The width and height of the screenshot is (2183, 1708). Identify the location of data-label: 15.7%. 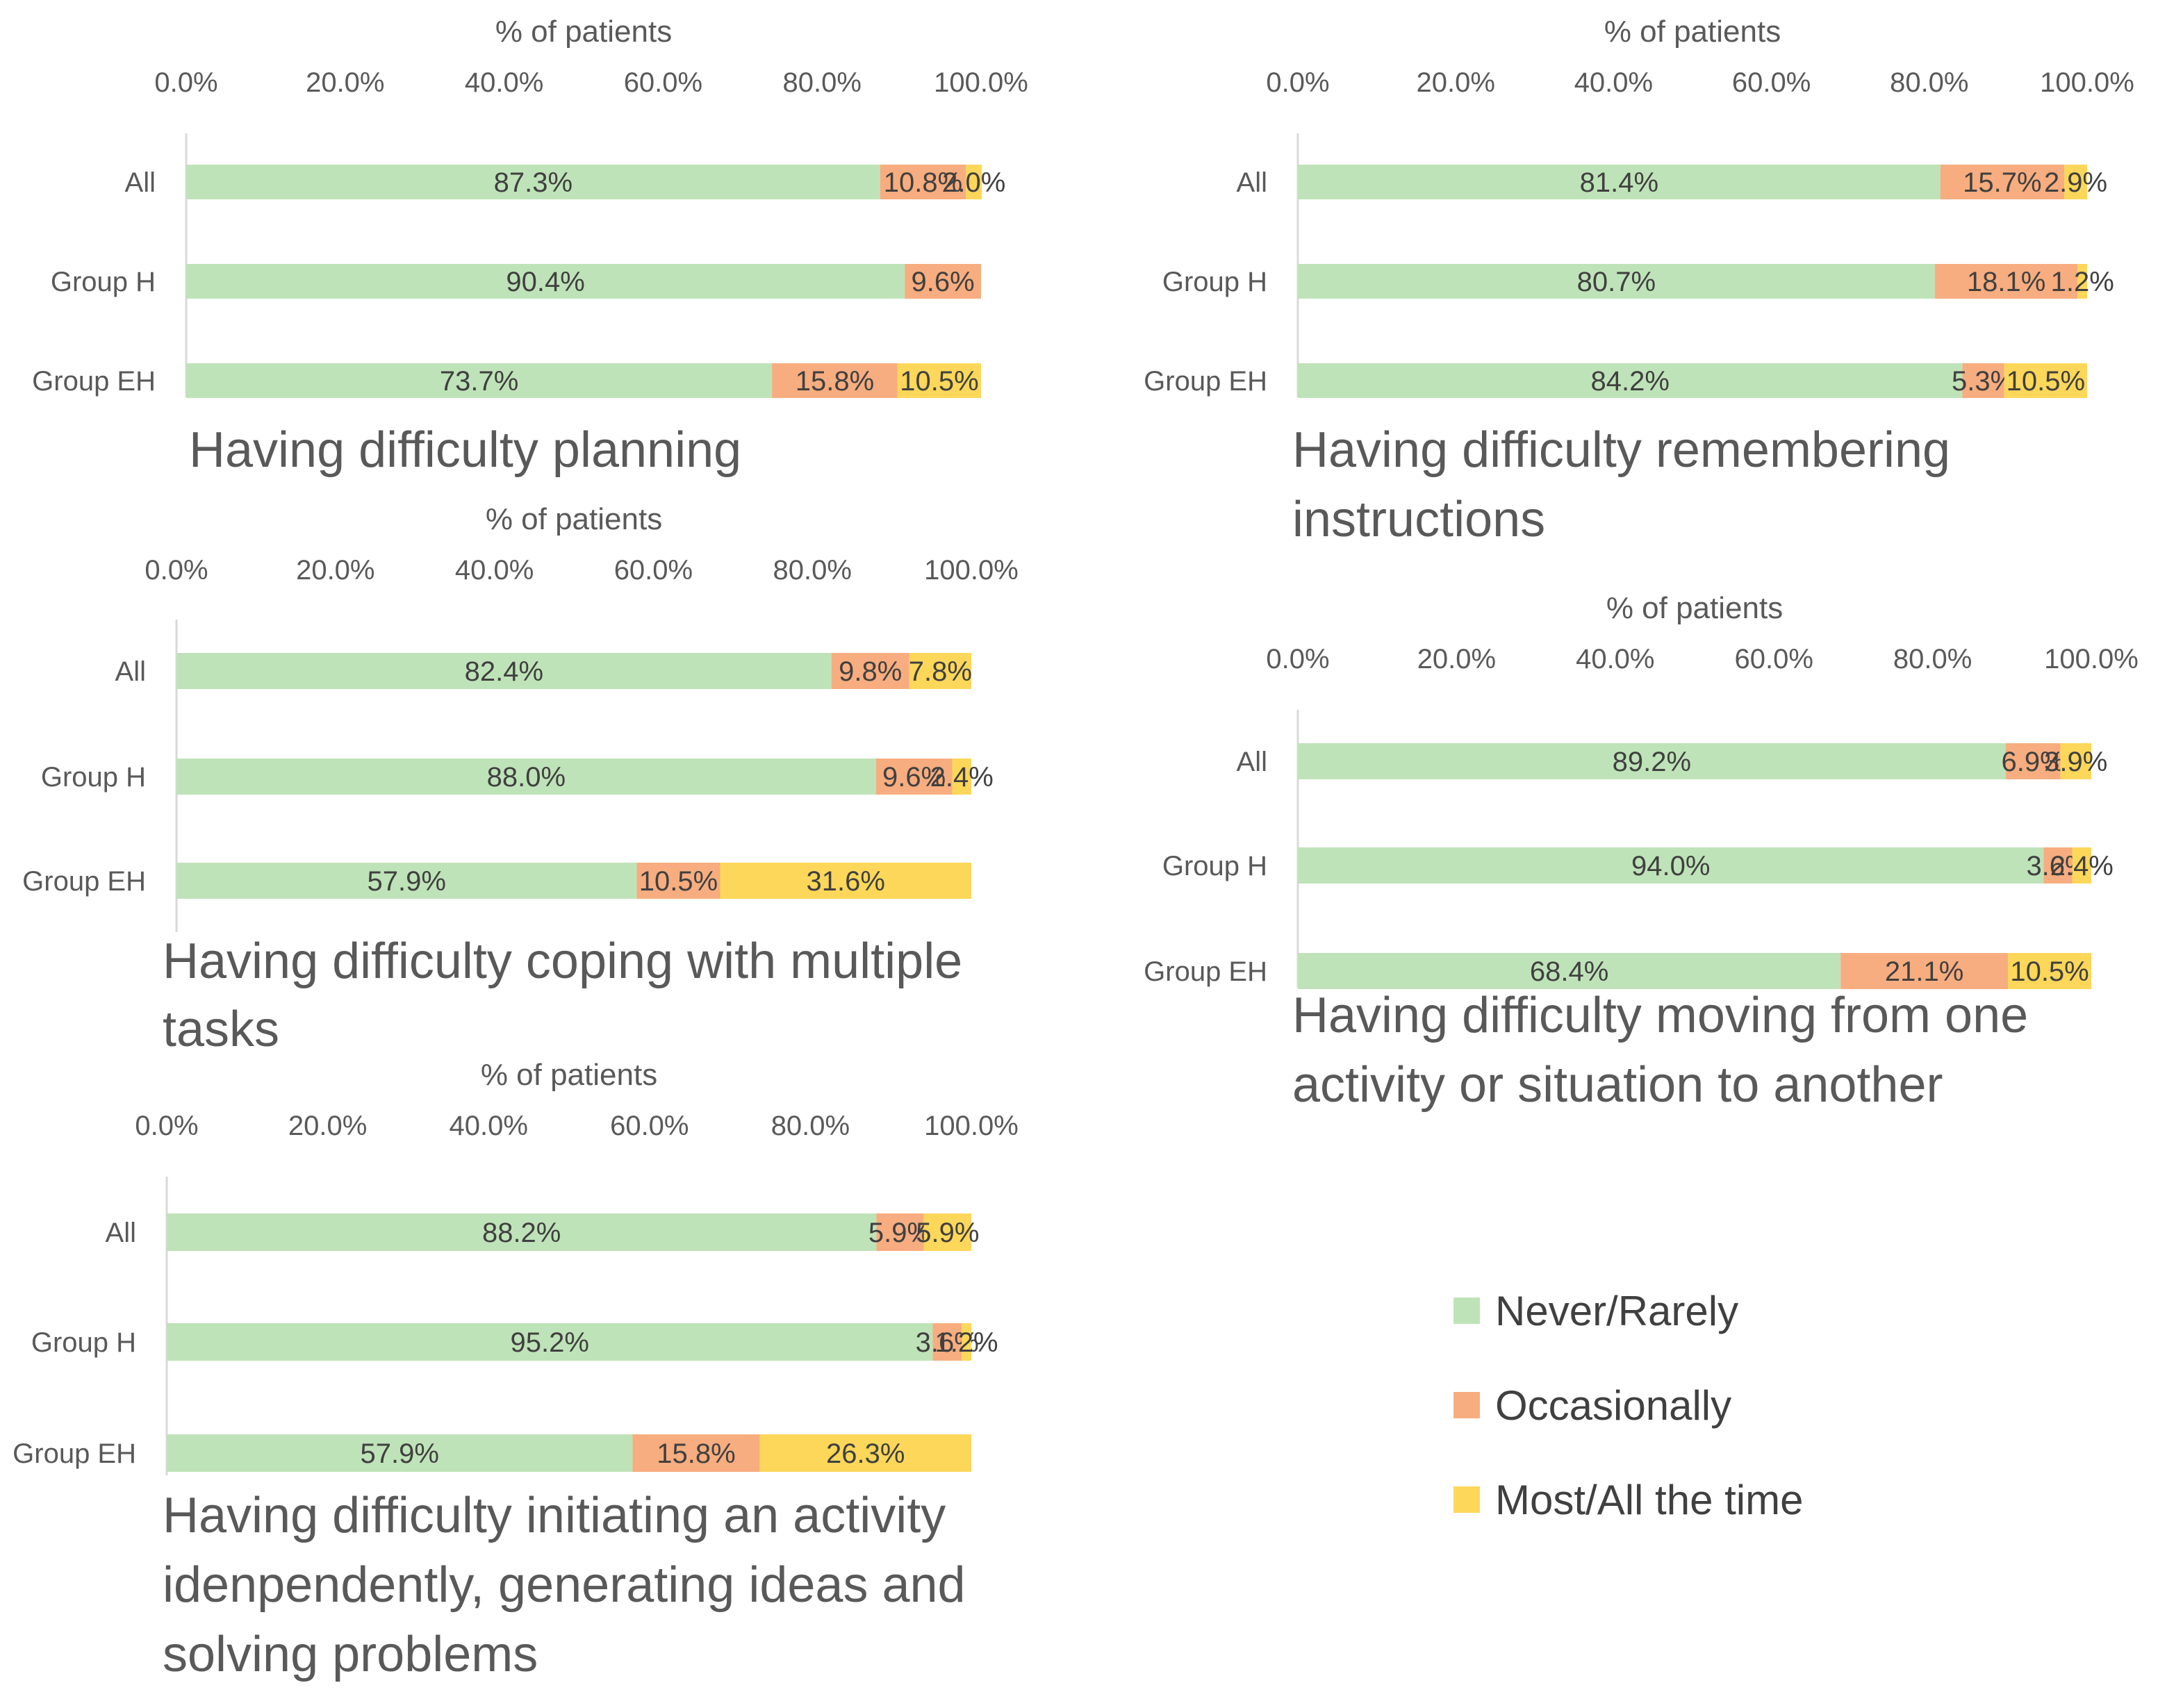
(2002, 182).